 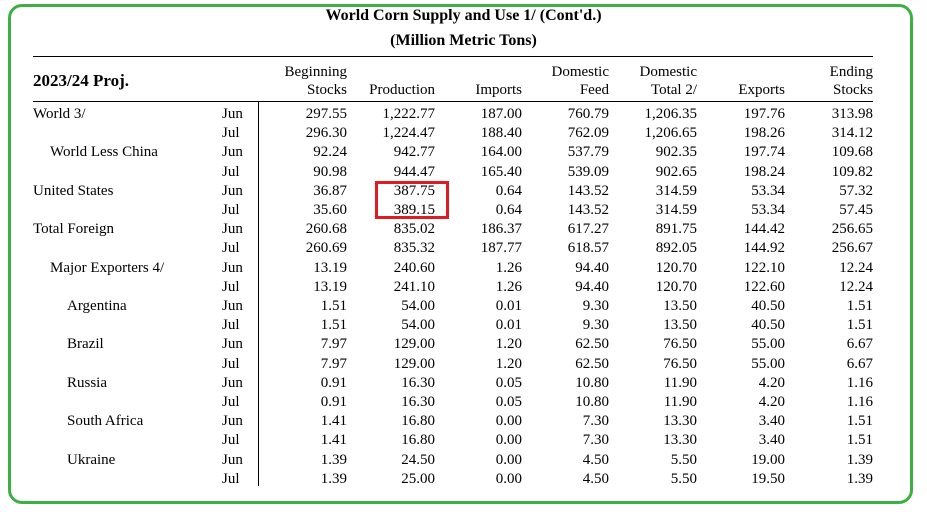 I want to click on column-header-line2: Exports, so click(x=761, y=90).